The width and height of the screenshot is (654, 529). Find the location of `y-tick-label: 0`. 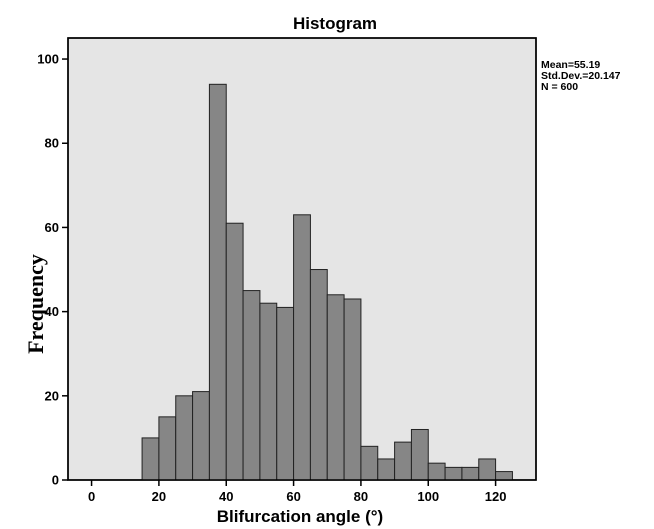

y-tick-label: 0 is located at coordinates (55, 480).